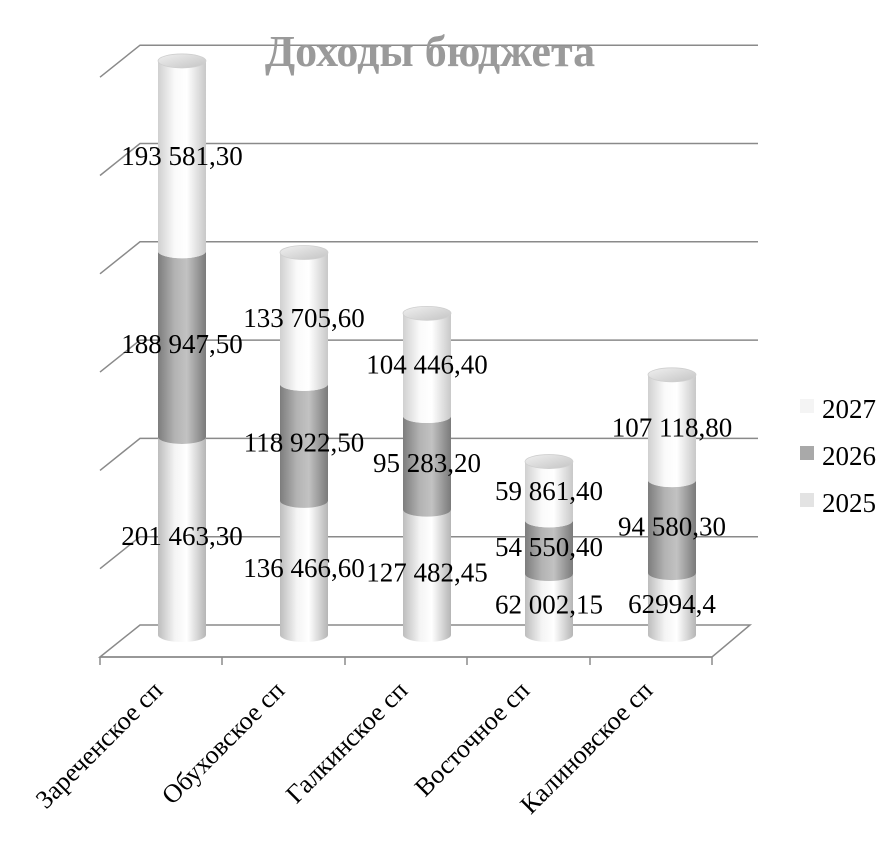 This screenshot has width=888, height=848. I want to click on data-label-2026: 54 550,40, so click(549, 547).